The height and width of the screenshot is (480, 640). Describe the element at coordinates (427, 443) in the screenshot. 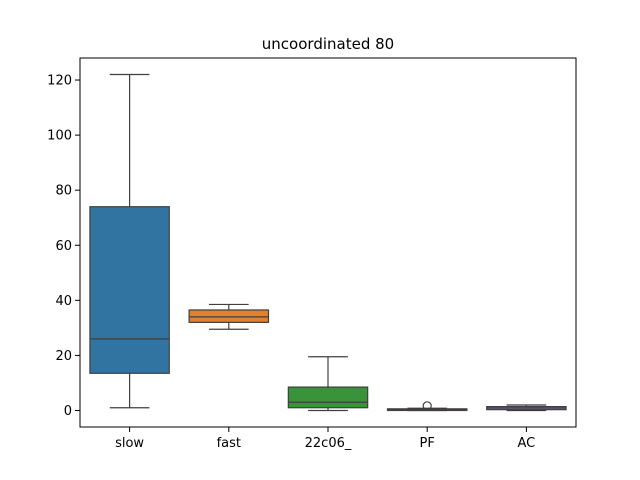

I see `x-tick-label-PF: PF` at that location.